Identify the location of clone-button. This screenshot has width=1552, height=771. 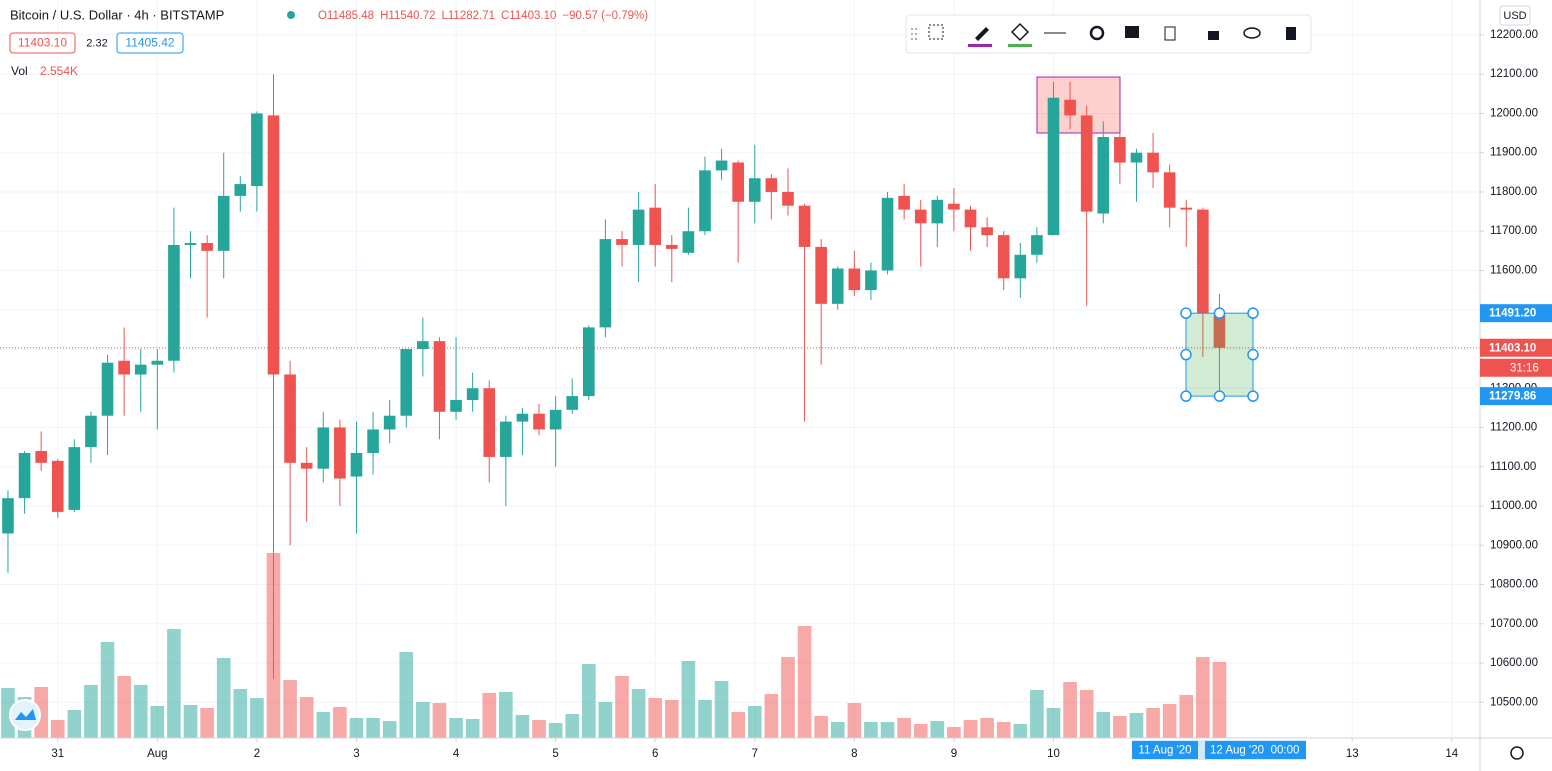
(1170, 33).